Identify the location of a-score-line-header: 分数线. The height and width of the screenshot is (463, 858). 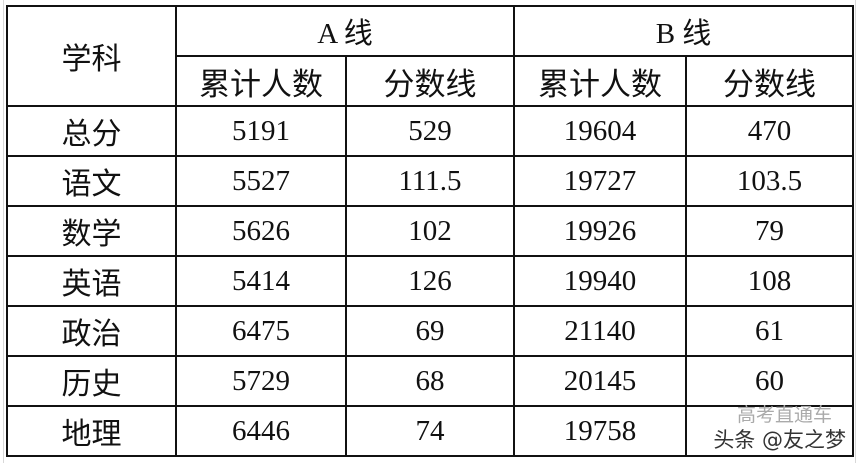
(430, 81).